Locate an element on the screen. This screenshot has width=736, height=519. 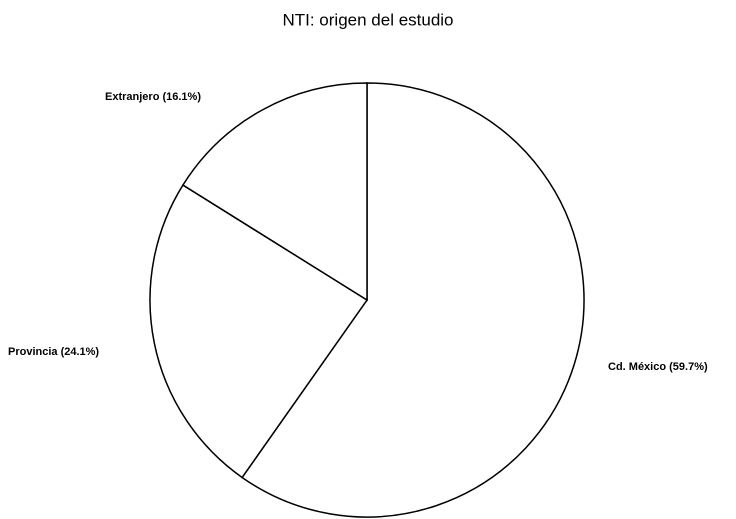
slice-label: Extranjero (16.1%) is located at coordinates (153, 97).